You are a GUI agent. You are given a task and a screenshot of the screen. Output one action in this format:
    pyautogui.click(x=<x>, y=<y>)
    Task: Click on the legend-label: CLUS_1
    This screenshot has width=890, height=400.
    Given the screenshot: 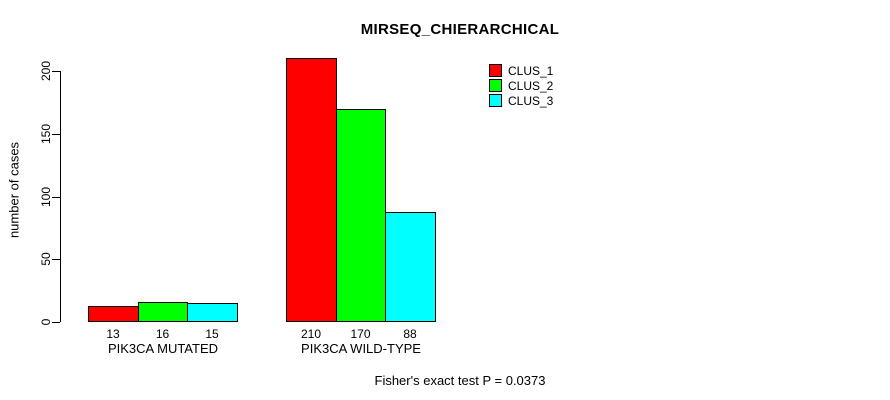 What is the action you would take?
    pyautogui.click(x=531, y=70)
    